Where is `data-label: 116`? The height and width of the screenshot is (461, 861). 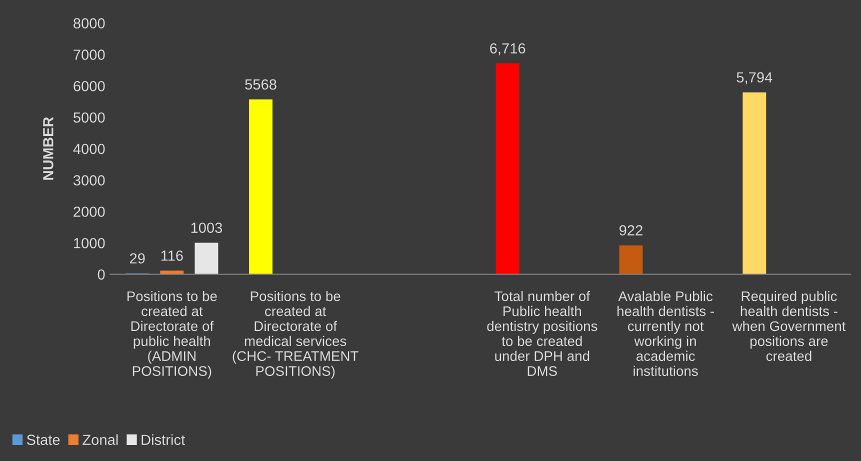 data-label: 116 is located at coordinates (172, 255).